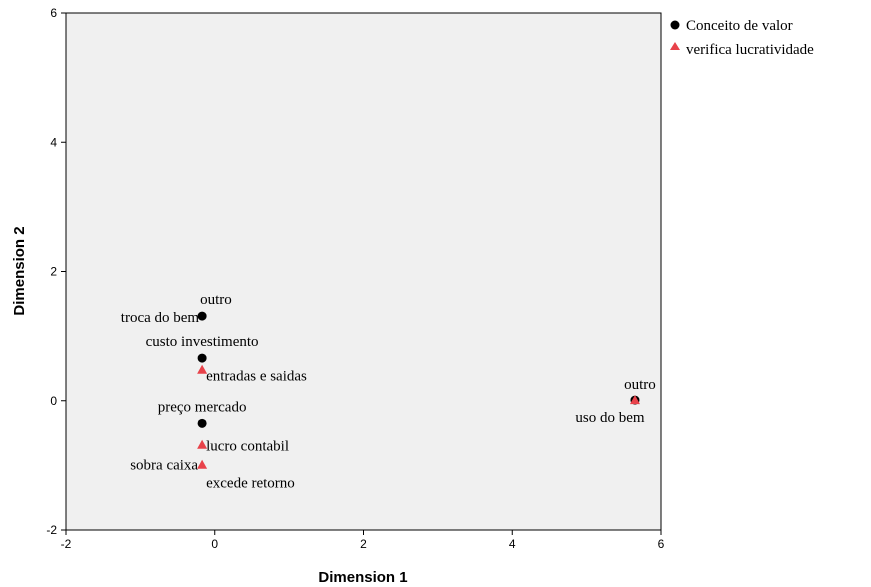 The image size is (871, 587). What do you see at coordinates (164, 466) in the screenshot?
I see `point-label: sobra caixa` at bounding box center [164, 466].